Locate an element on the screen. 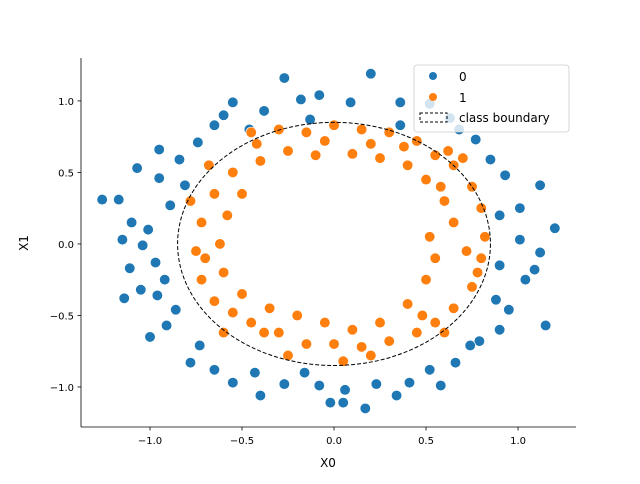 This screenshot has width=640, height=484. legend-marker-boundary is located at coordinates (433, 117).